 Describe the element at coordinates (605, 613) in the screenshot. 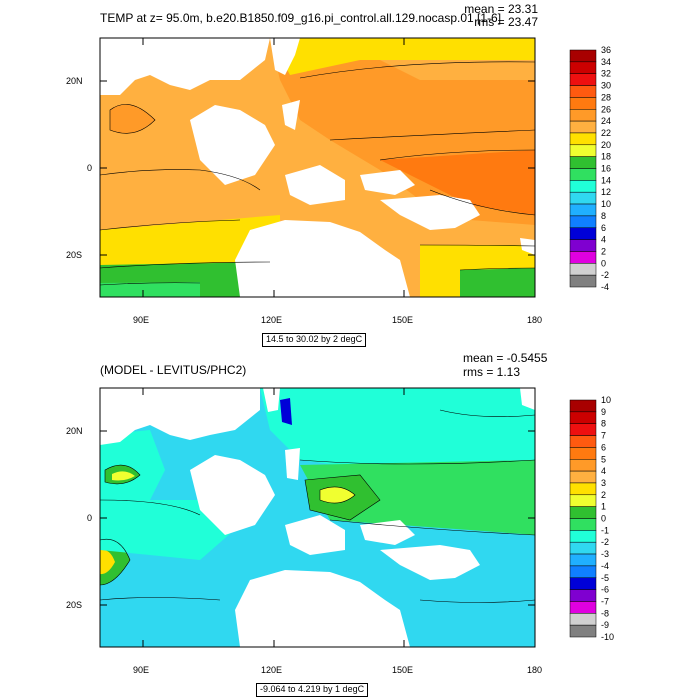

I see `panel2-colorbar-label: -8` at that location.